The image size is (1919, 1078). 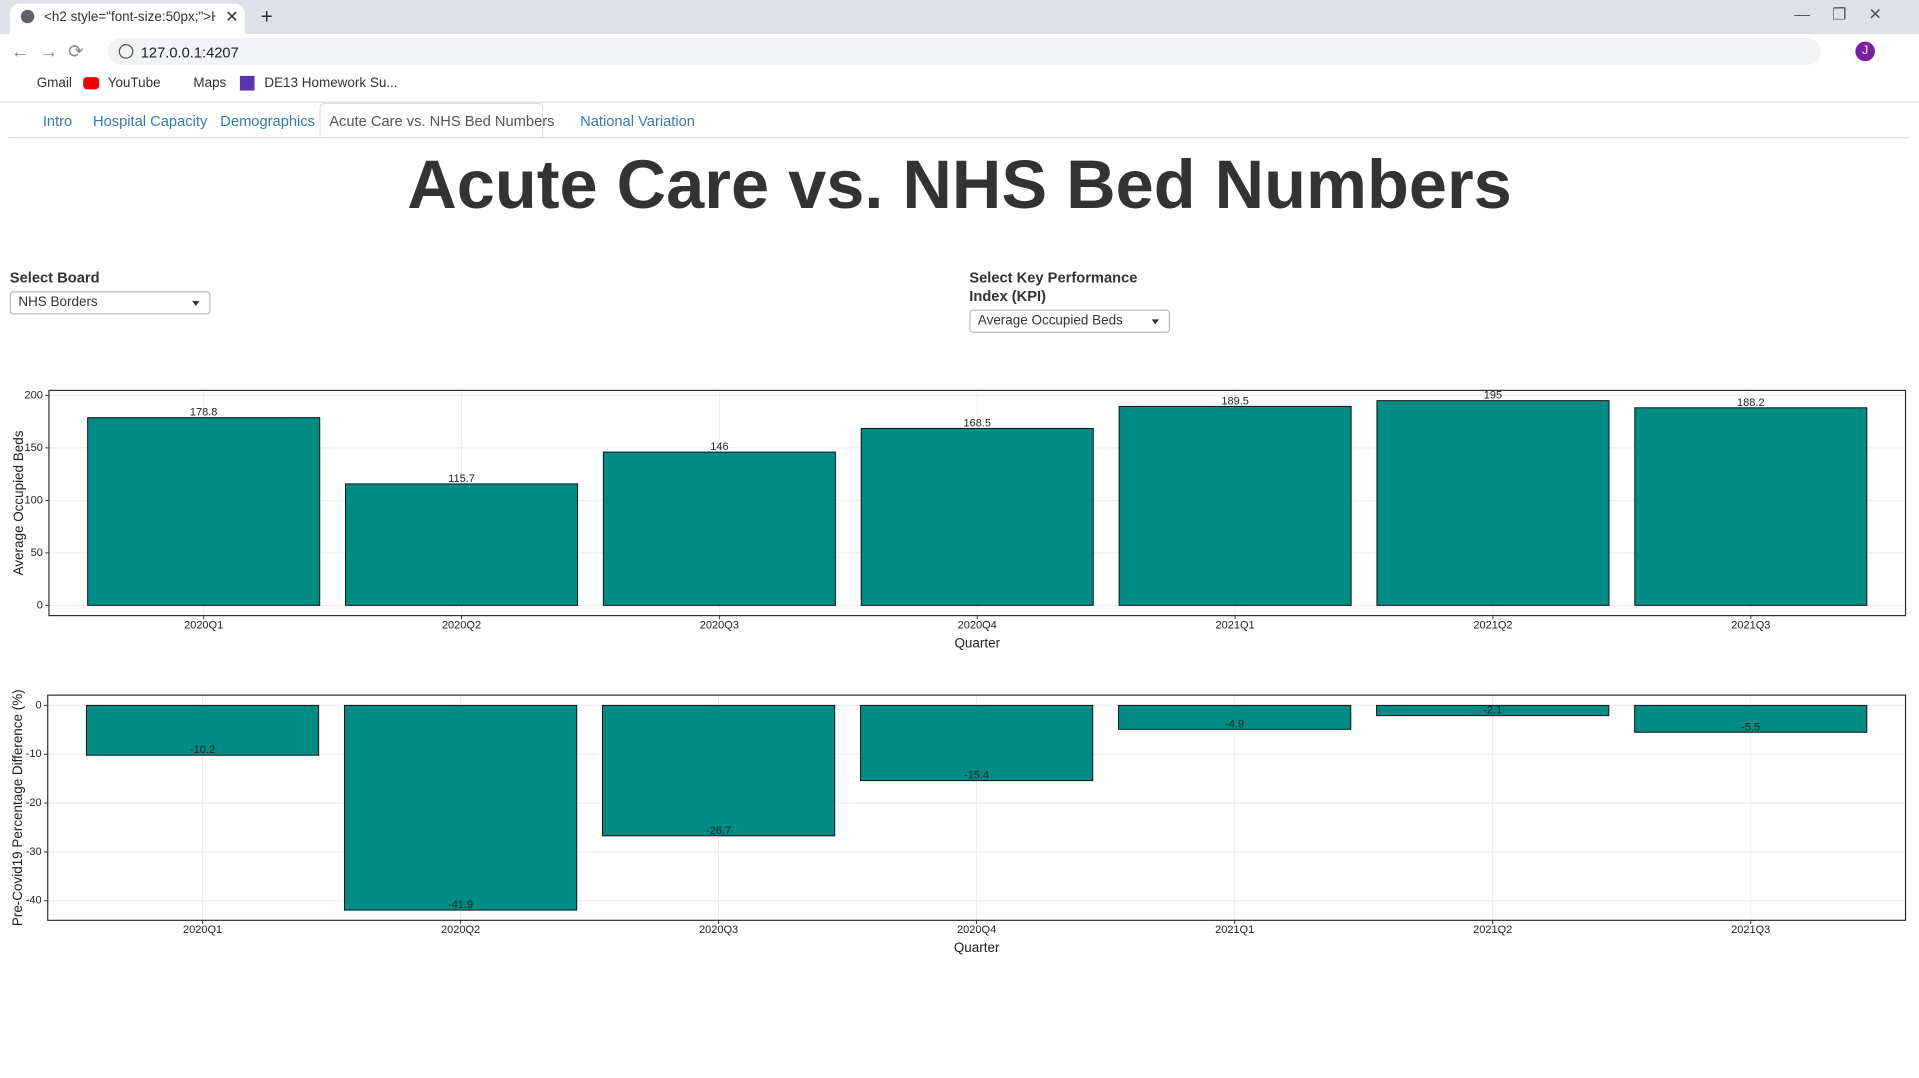 I want to click on tab-bar, so click(x=959, y=17).